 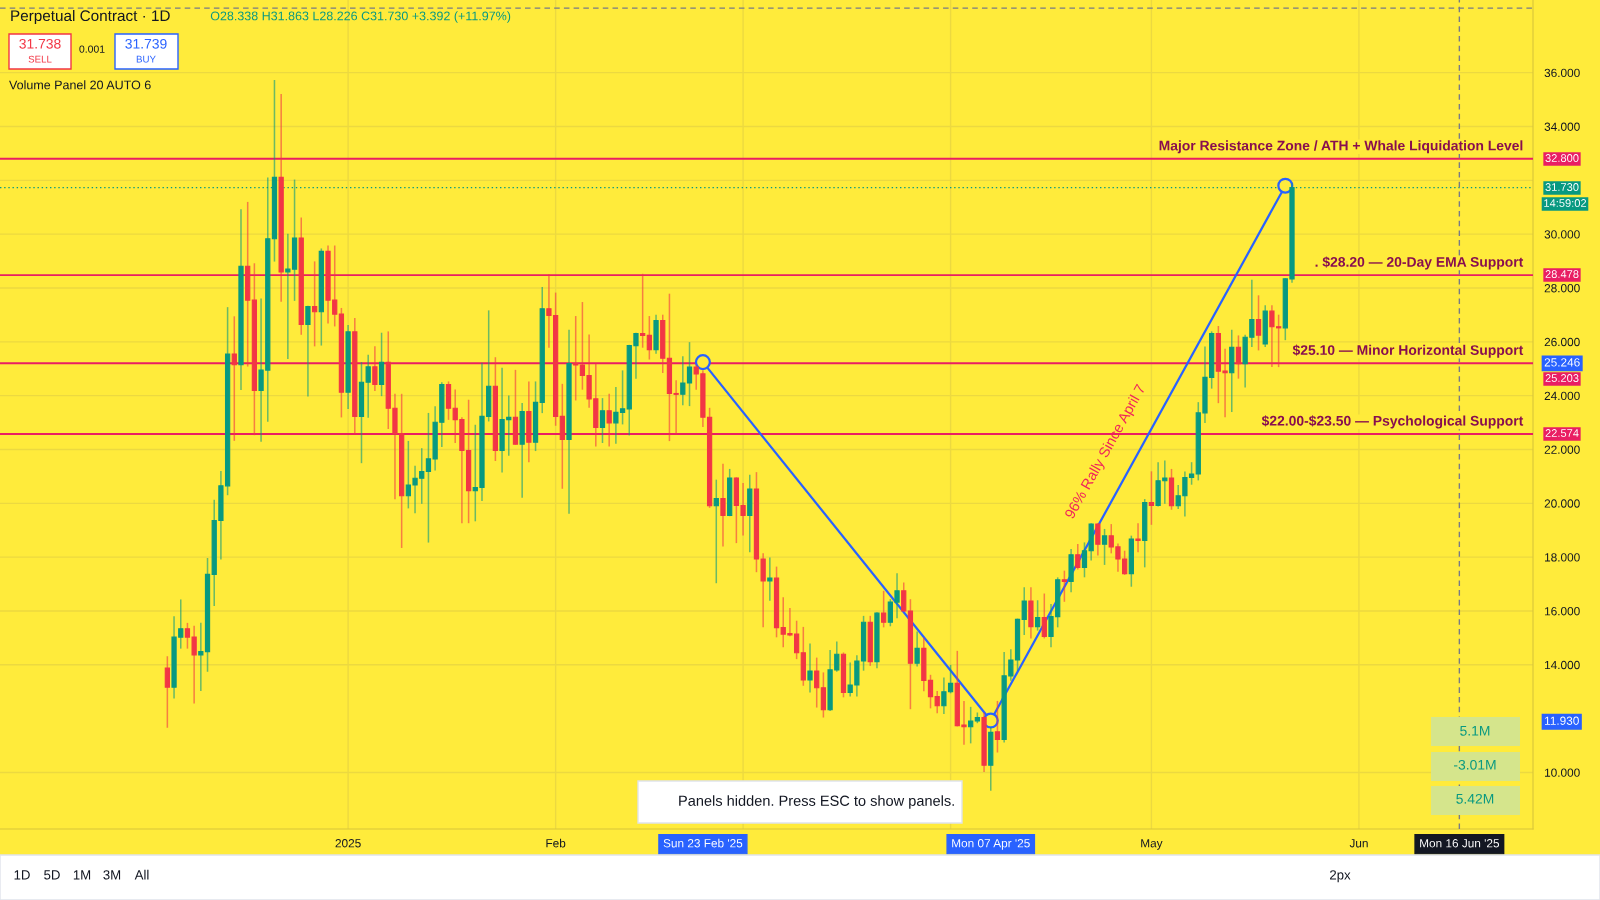 I want to click on x-tick-label: May, so click(x=1152, y=844).